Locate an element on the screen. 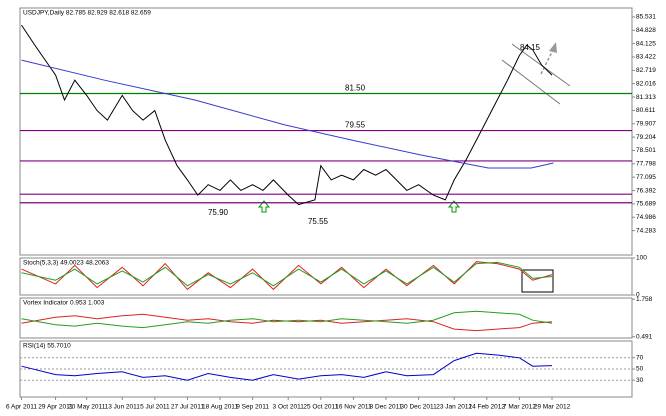 Image resolution: width=666 pixels, height=416 pixels. y-tick-label: 84.828 is located at coordinates (646, 30).